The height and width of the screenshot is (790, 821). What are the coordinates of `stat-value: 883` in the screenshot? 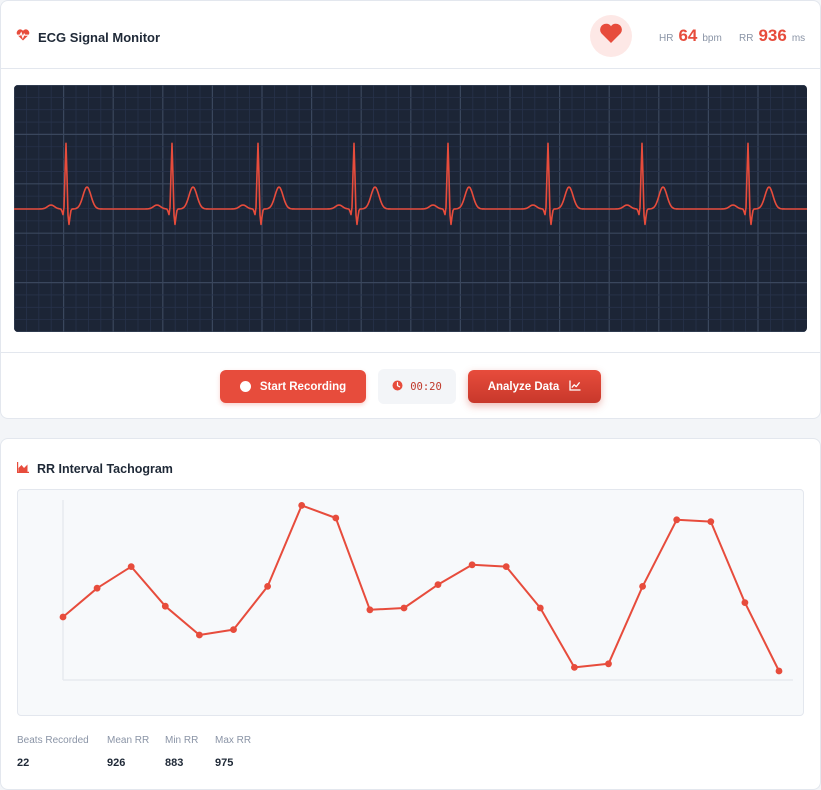 It's located at (174, 763).